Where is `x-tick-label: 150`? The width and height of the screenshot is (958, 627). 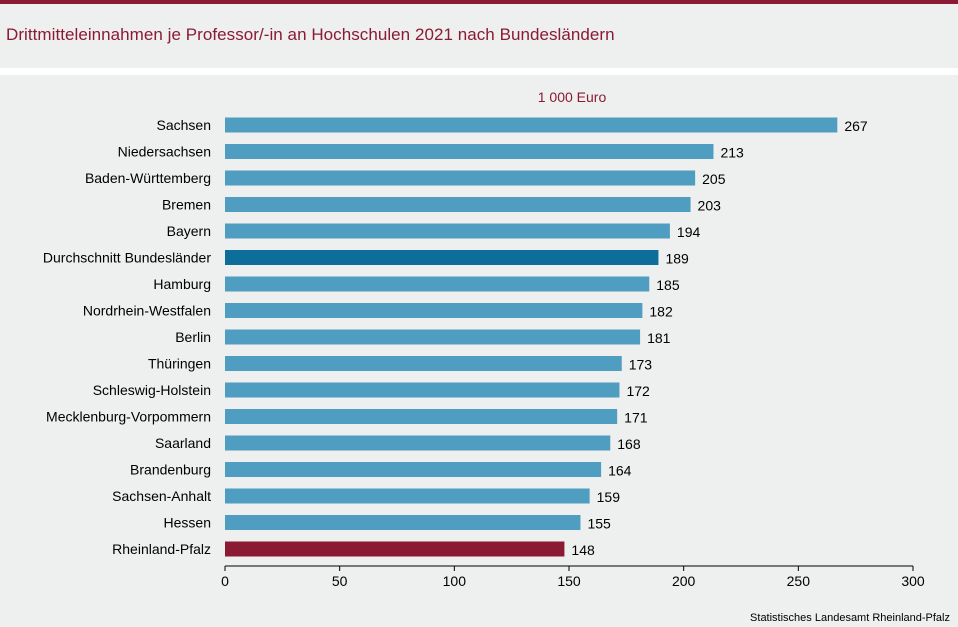 x-tick-label: 150 is located at coordinates (569, 581).